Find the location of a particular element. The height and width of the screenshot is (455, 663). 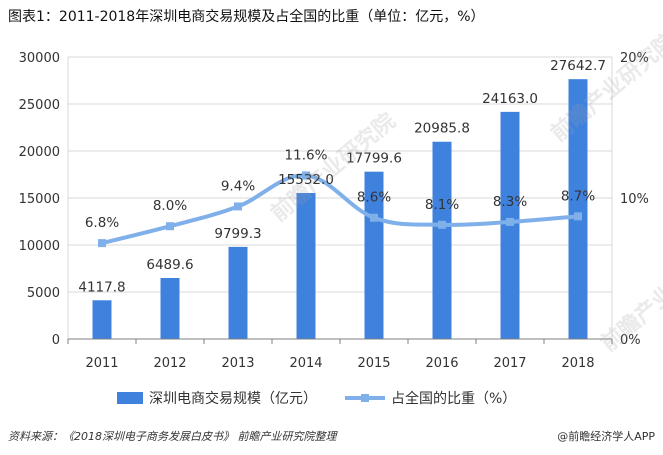

y-left-tick-label: 15000 is located at coordinates (39, 199).